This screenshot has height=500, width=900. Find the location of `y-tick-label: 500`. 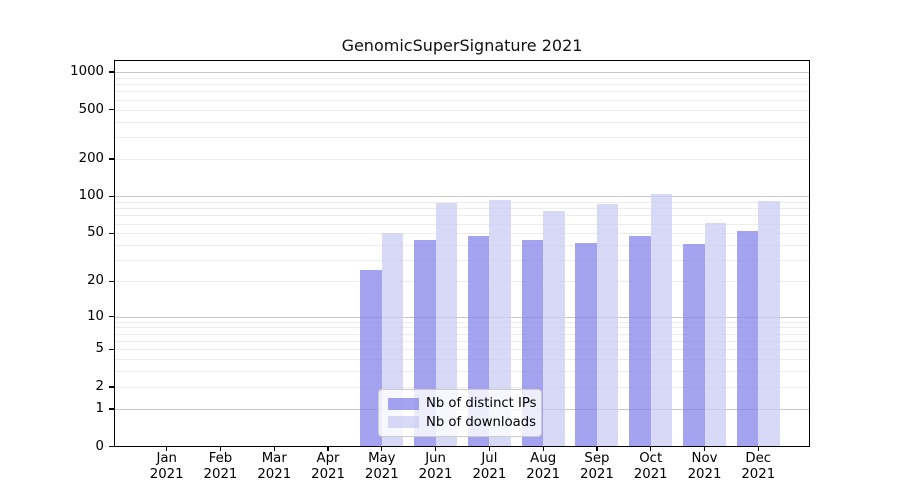

y-tick-label: 500 is located at coordinates (91, 109).